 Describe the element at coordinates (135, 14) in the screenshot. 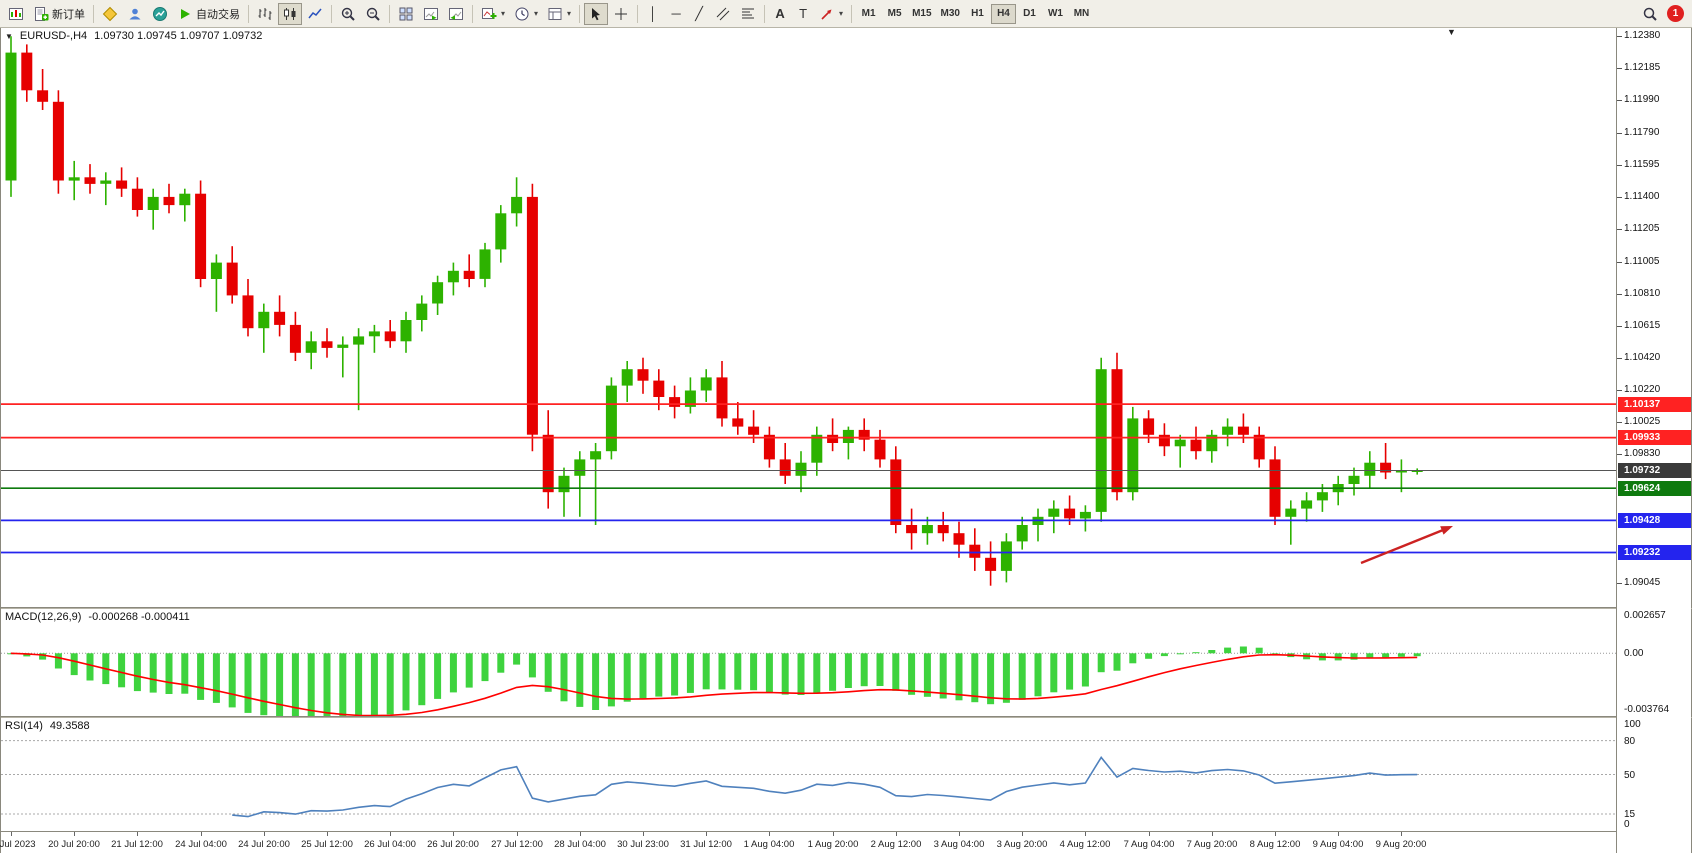

I see `profiles-button` at that location.